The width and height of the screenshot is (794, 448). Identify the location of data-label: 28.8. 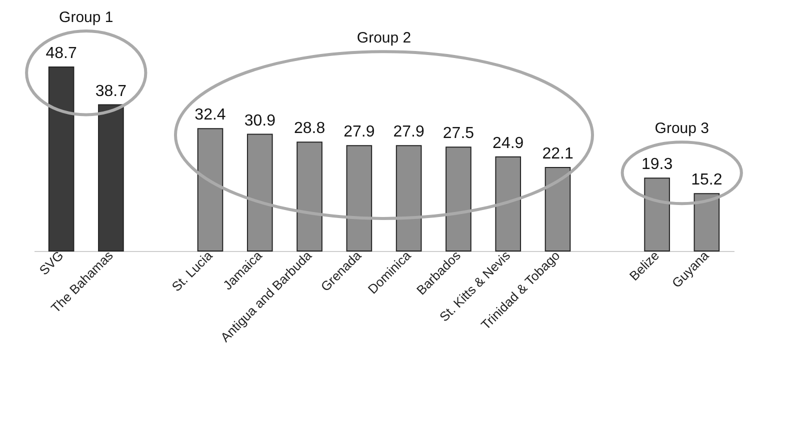
(310, 129).